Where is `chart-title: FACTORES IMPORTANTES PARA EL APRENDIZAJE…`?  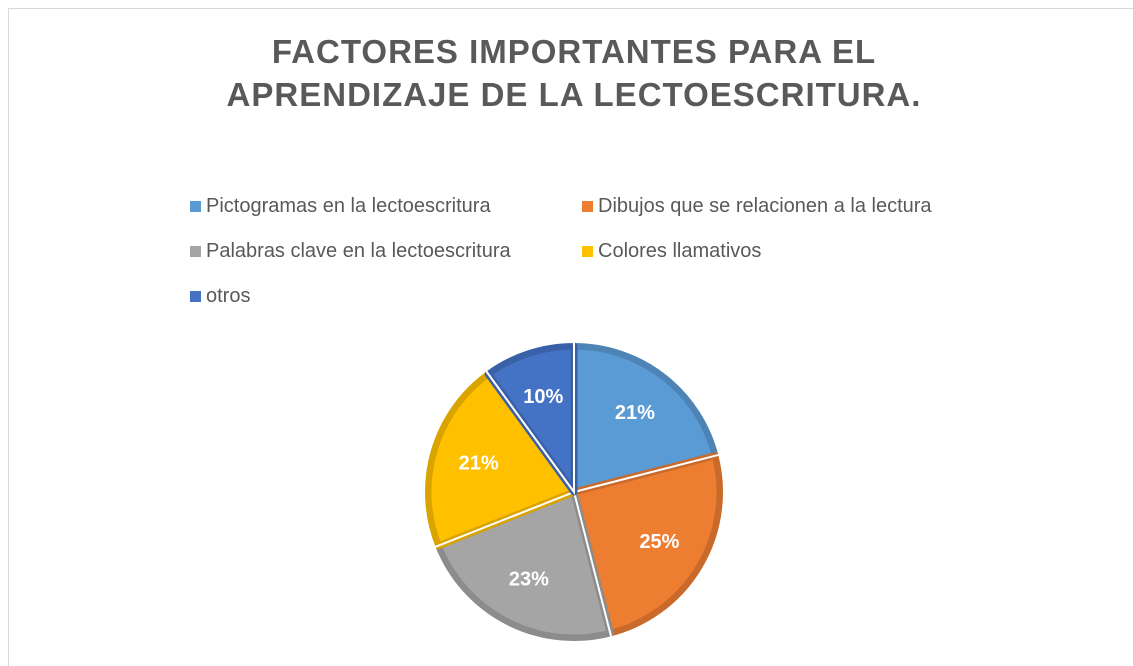 chart-title: FACTORES IMPORTANTES PARA EL APRENDIZAJE… is located at coordinates (574, 73).